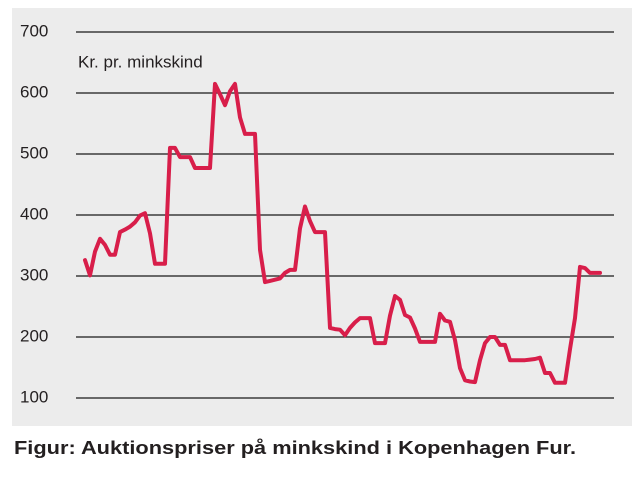 Image resolution: width=640 pixels, height=479 pixels. I want to click on y-tick-label: 600, so click(34, 91).